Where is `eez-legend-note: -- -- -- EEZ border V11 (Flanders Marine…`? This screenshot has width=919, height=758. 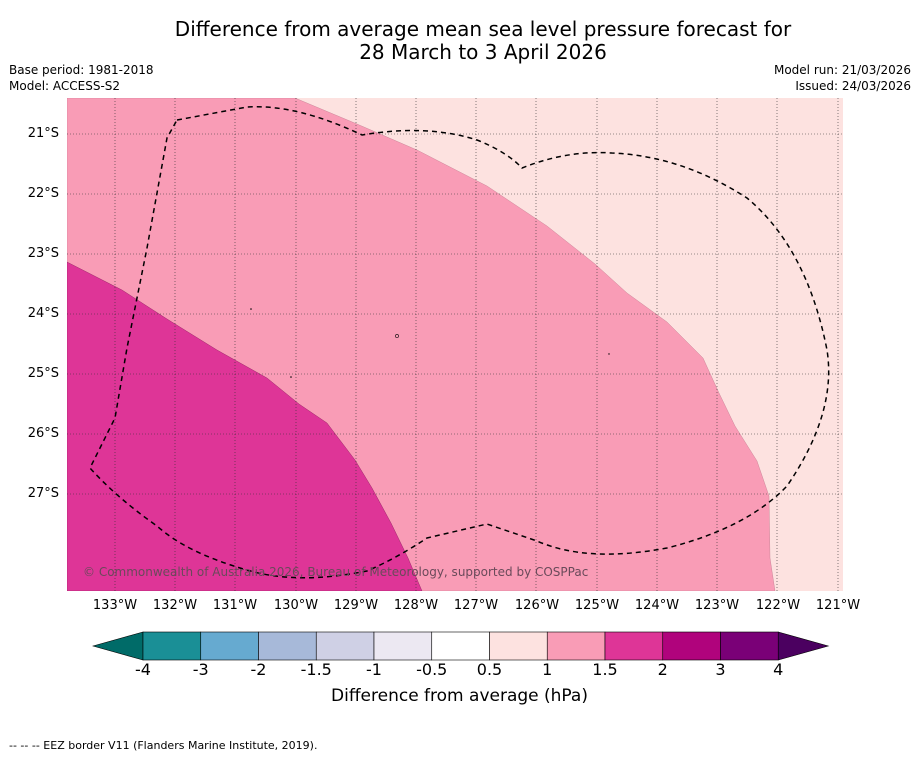 eez-legend-note: -- -- -- EEZ border V11 (Flanders Marine… is located at coordinates (163, 745).